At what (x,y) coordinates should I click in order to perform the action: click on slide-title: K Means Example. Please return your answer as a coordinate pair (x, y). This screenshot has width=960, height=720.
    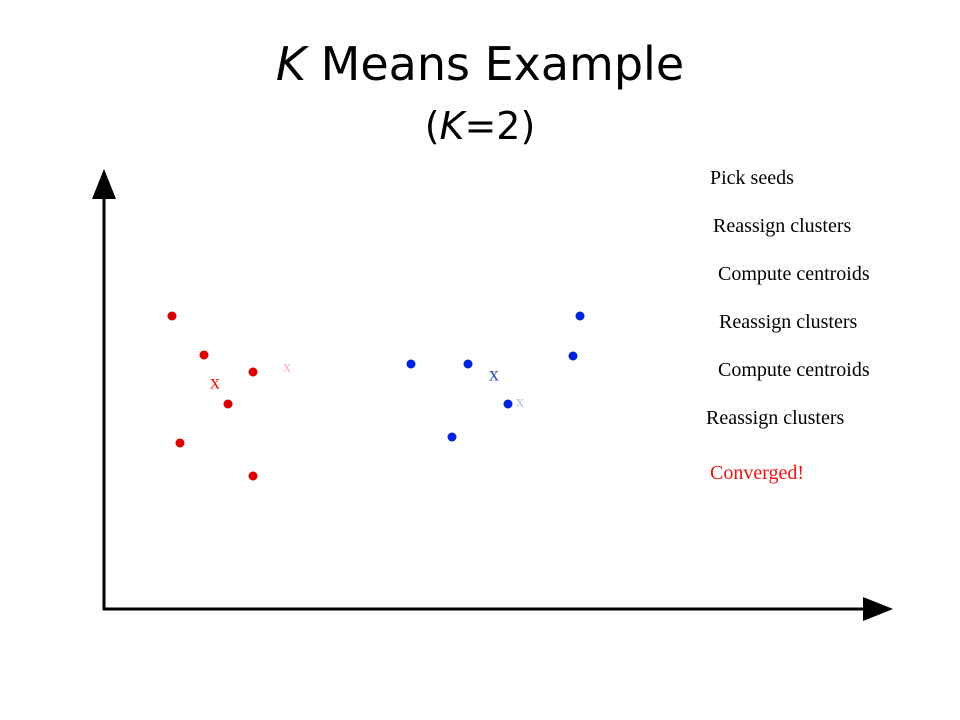
    Looking at the image, I should click on (480, 64).